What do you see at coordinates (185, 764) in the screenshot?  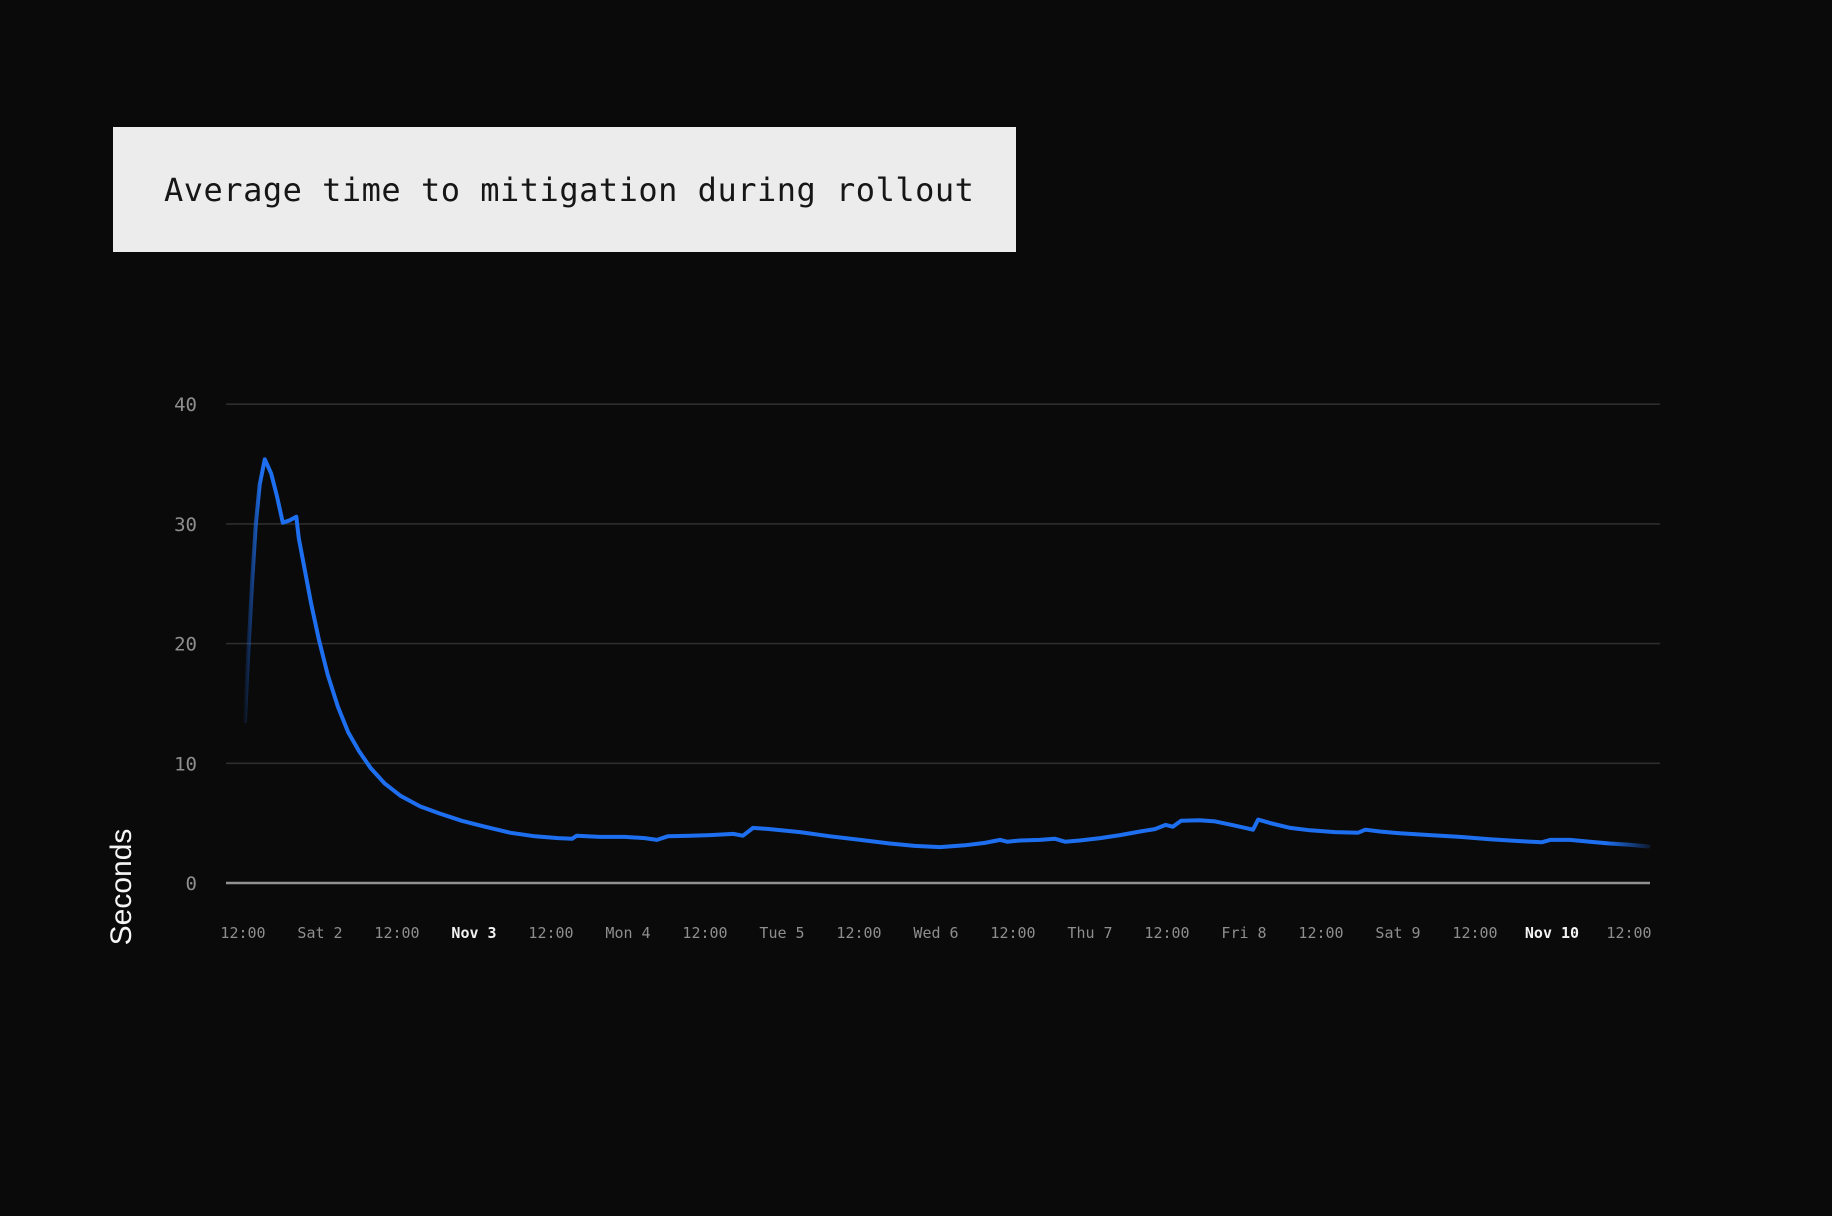 I see `y-tick-label-10: 10` at bounding box center [185, 764].